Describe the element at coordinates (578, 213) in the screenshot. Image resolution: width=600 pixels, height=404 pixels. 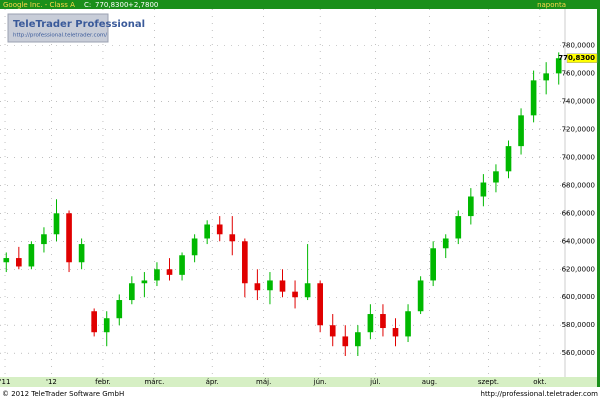
I see `y-tick-label: 660,0000` at that location.